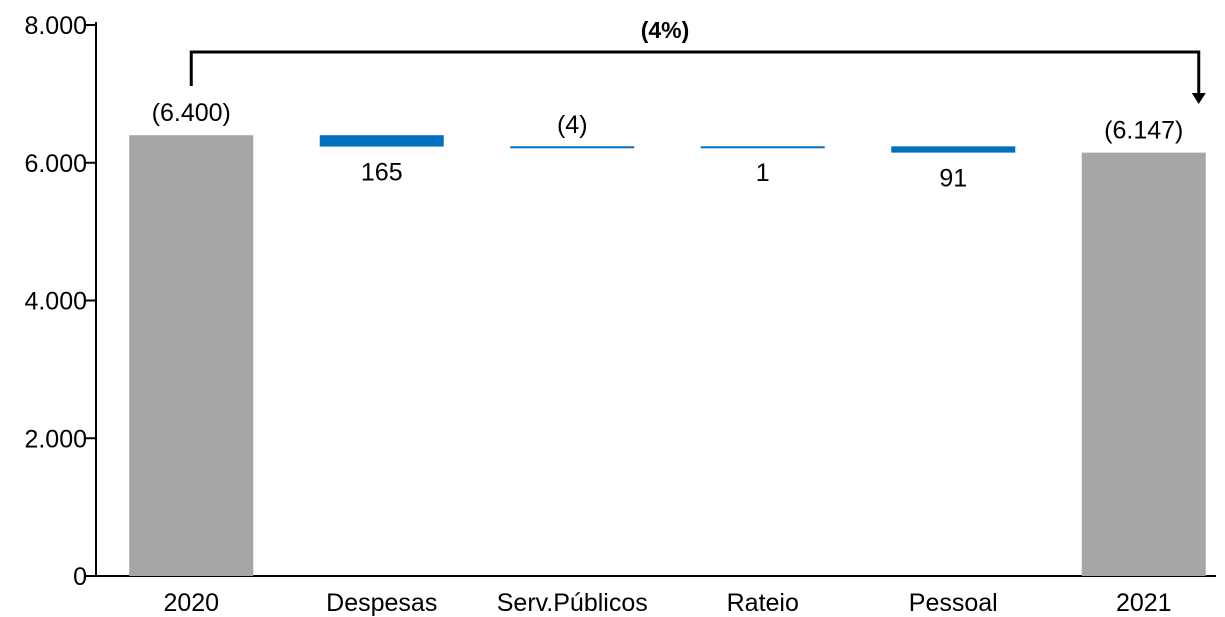 The height and width of the screenshot is (617, 1225). Describe the element at coordinates (191, 113) in the screenshot. I see `data-label: (6.400)` at that location.